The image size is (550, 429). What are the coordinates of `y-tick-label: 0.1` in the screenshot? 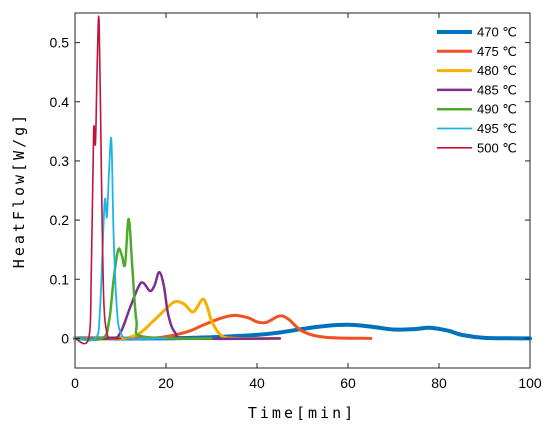 It's located at (60, 279).